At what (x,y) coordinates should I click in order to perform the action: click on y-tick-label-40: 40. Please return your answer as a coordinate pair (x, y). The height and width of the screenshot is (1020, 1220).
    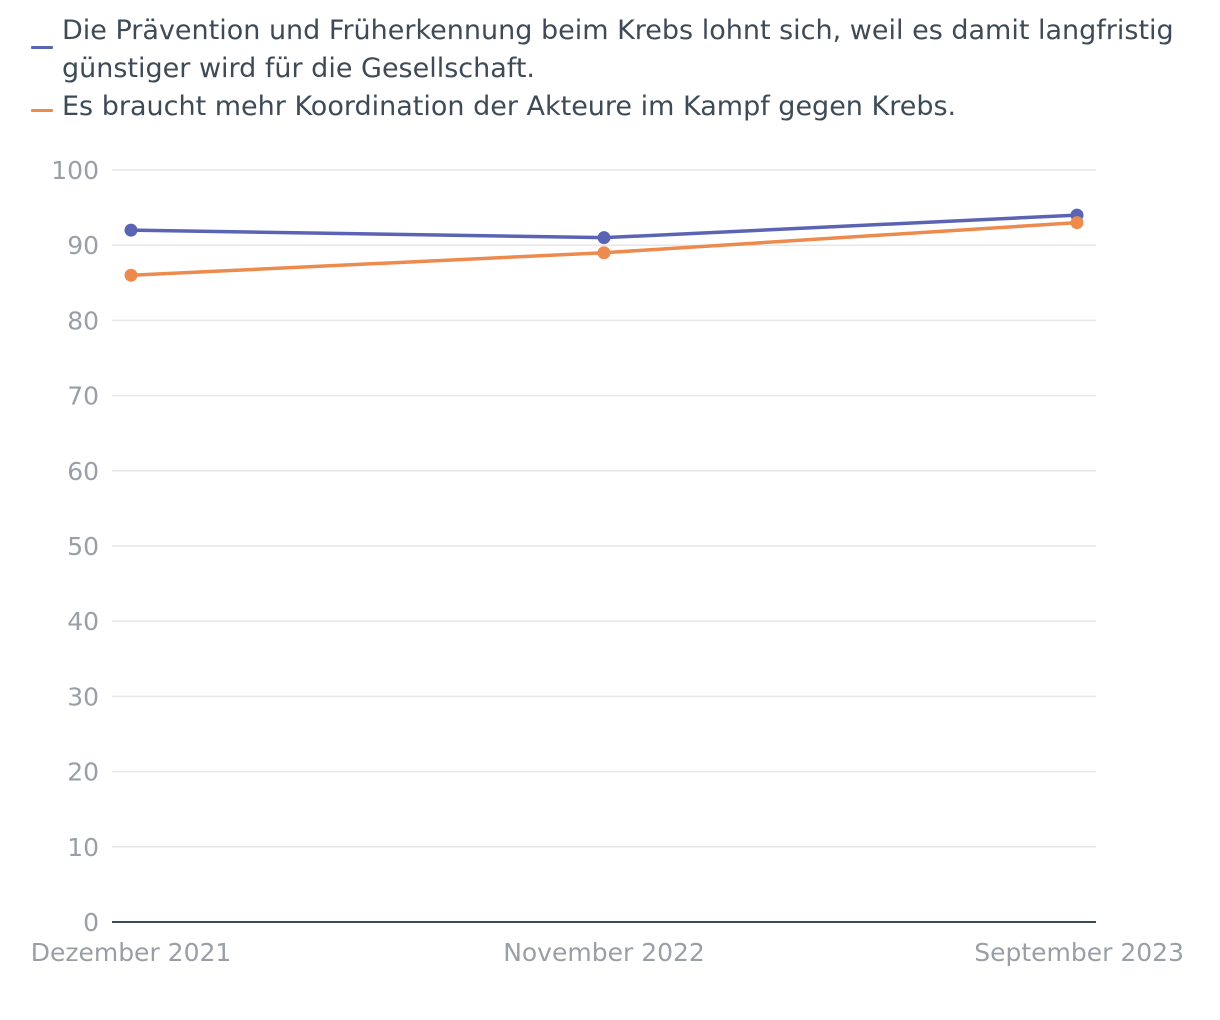
    Looking at the image, I should click on (83, 621).